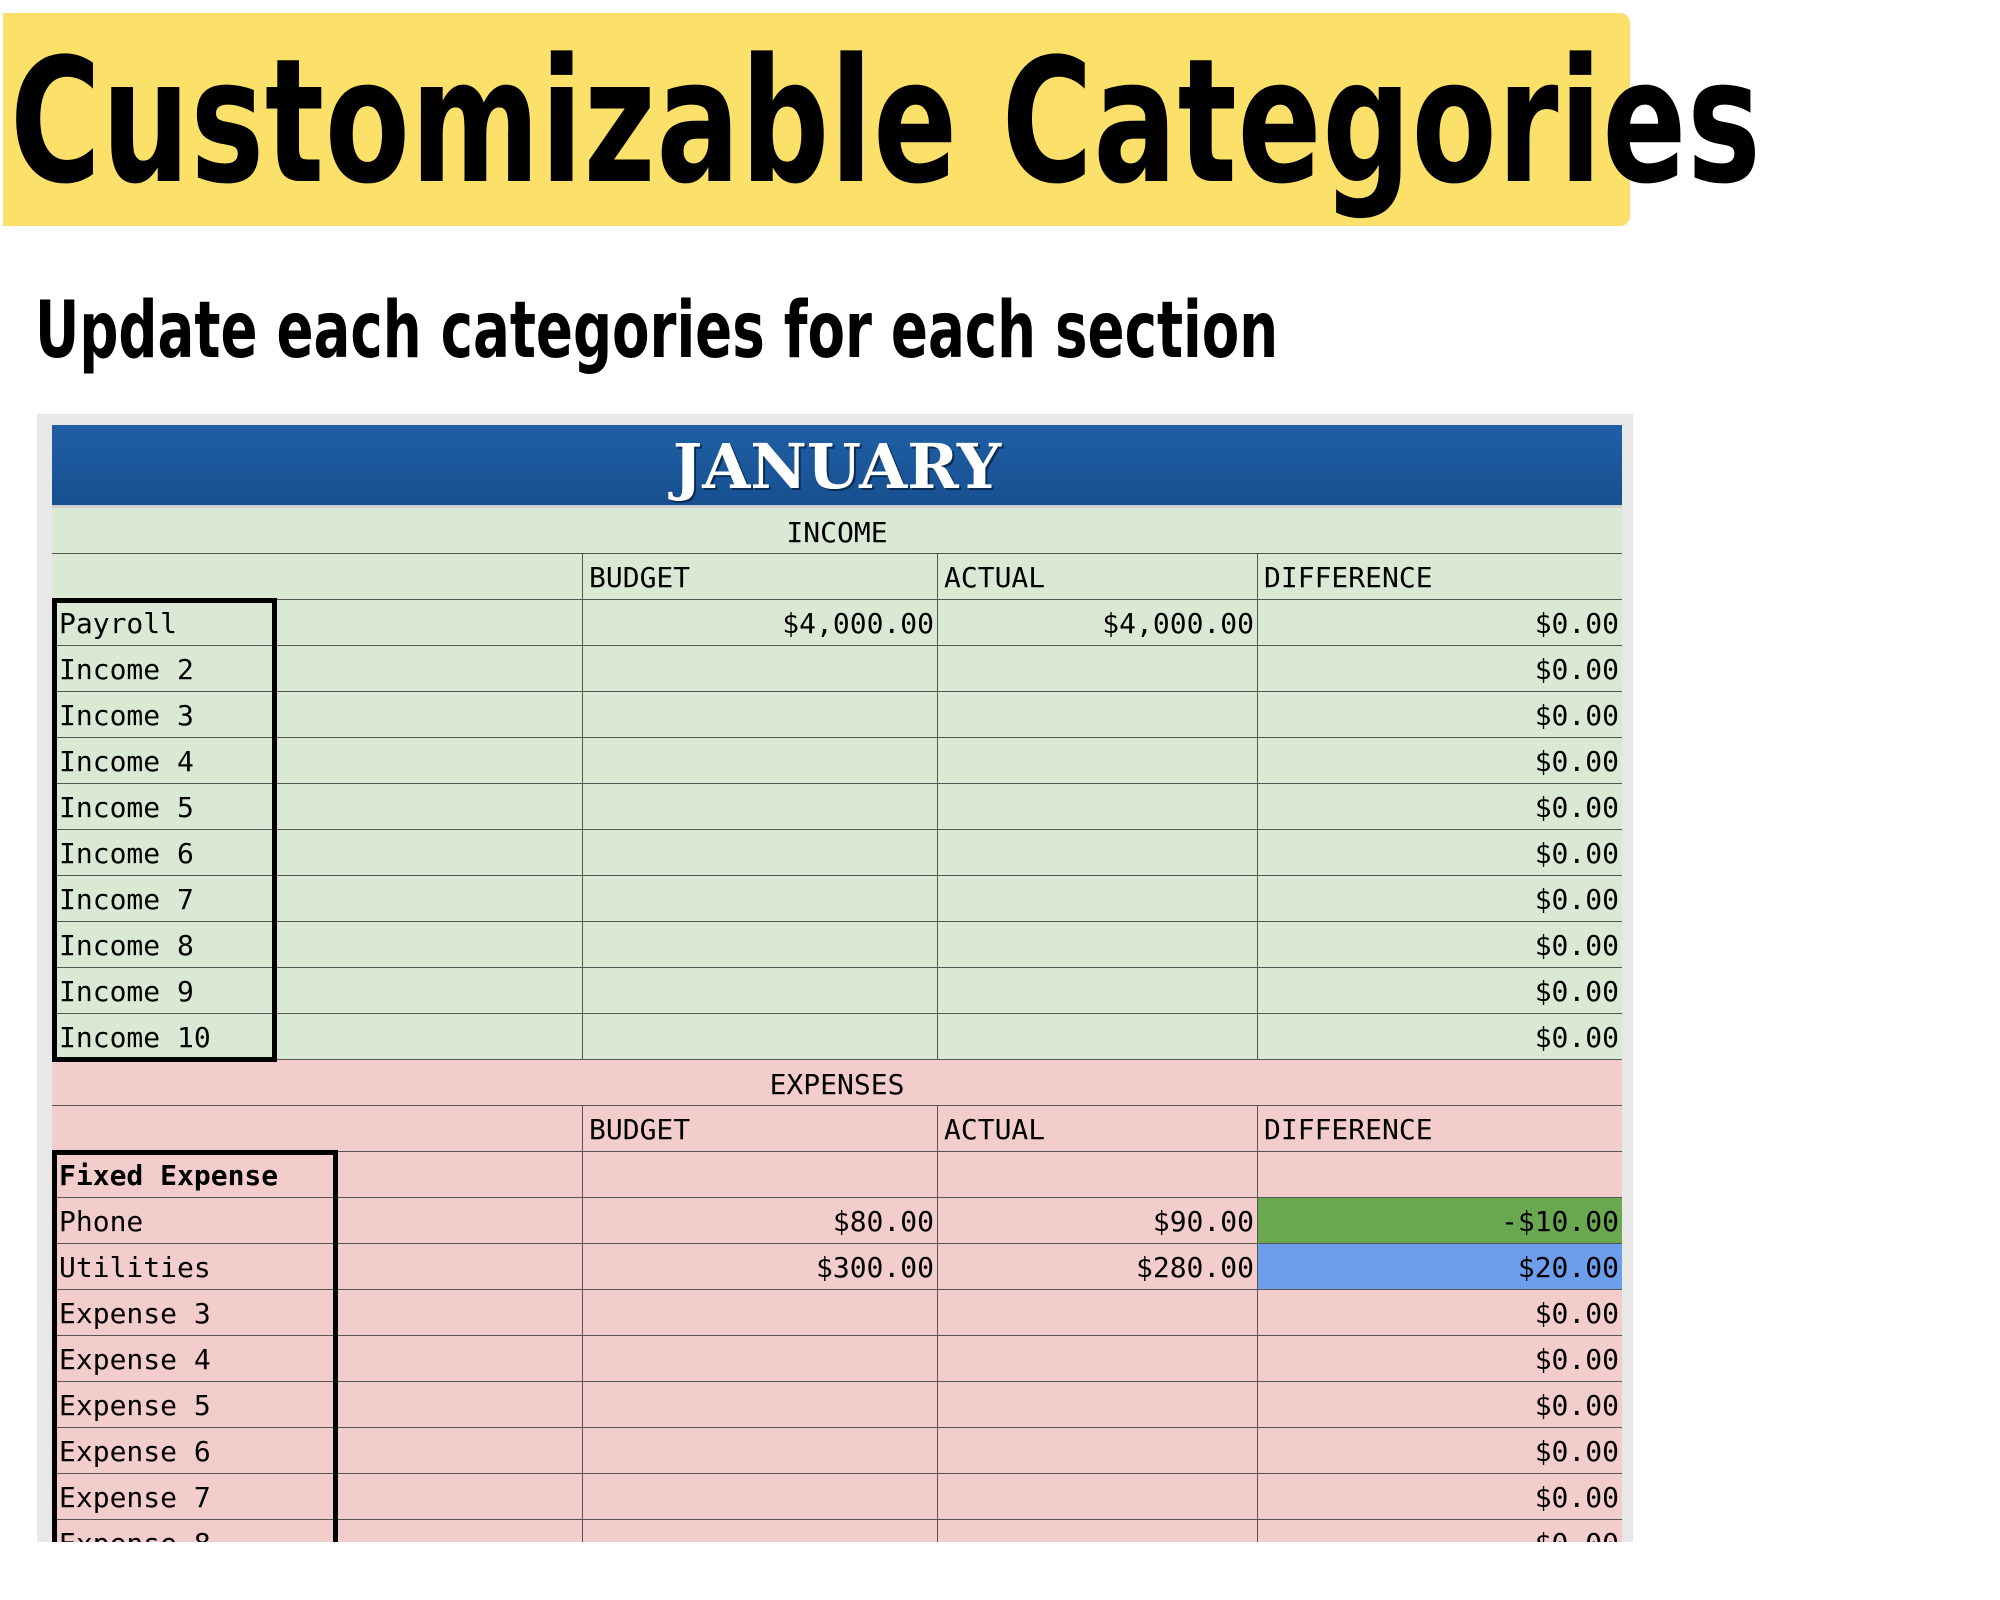 Image resolution: width=2000 pixels, height=1600 pixels. I want to click on expense-header-row: BUDGET ACTUAL DIFFERENCE, so click(837, 1129).